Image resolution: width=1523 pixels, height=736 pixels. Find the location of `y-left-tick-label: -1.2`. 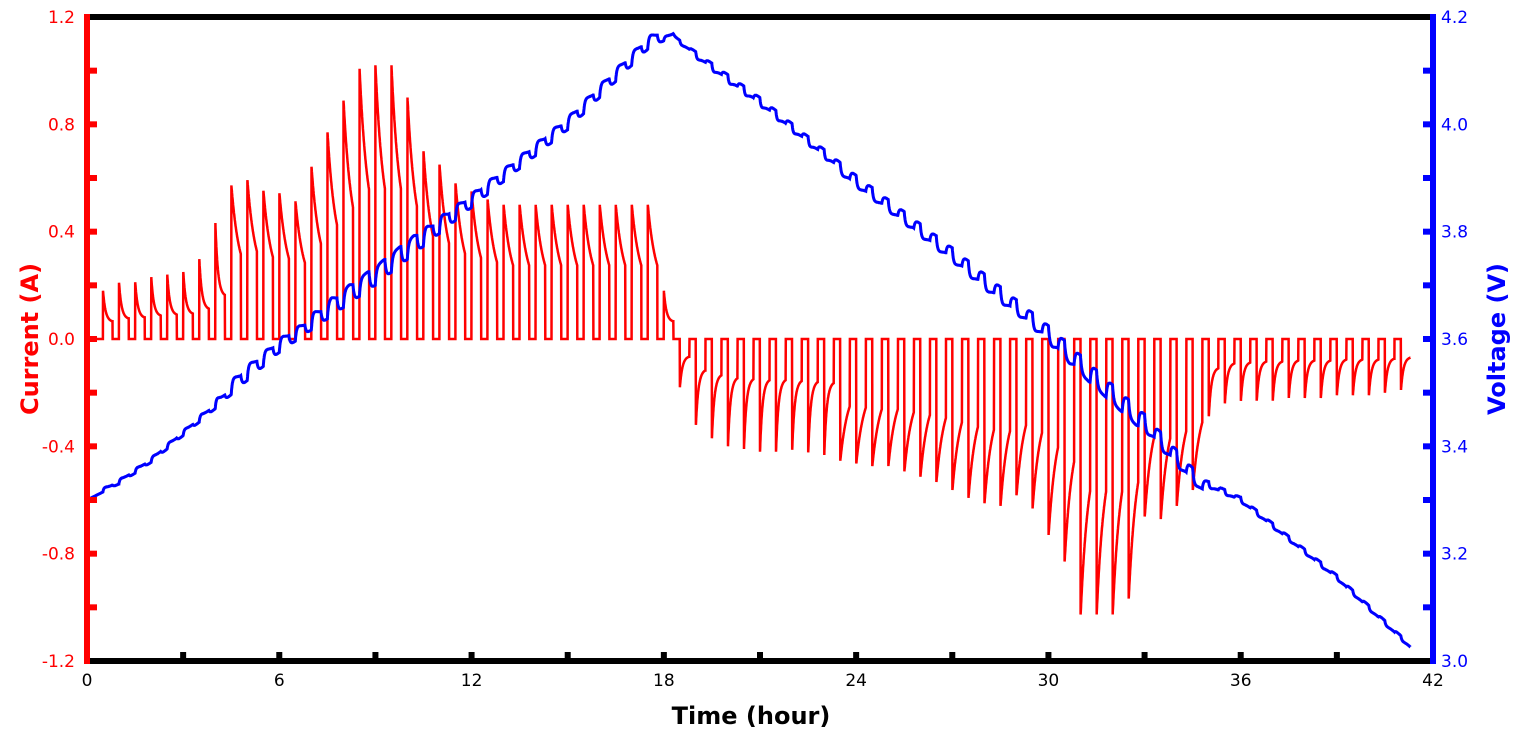

y-left-tick-label: -1.2 is located at coordinates (58, 662).